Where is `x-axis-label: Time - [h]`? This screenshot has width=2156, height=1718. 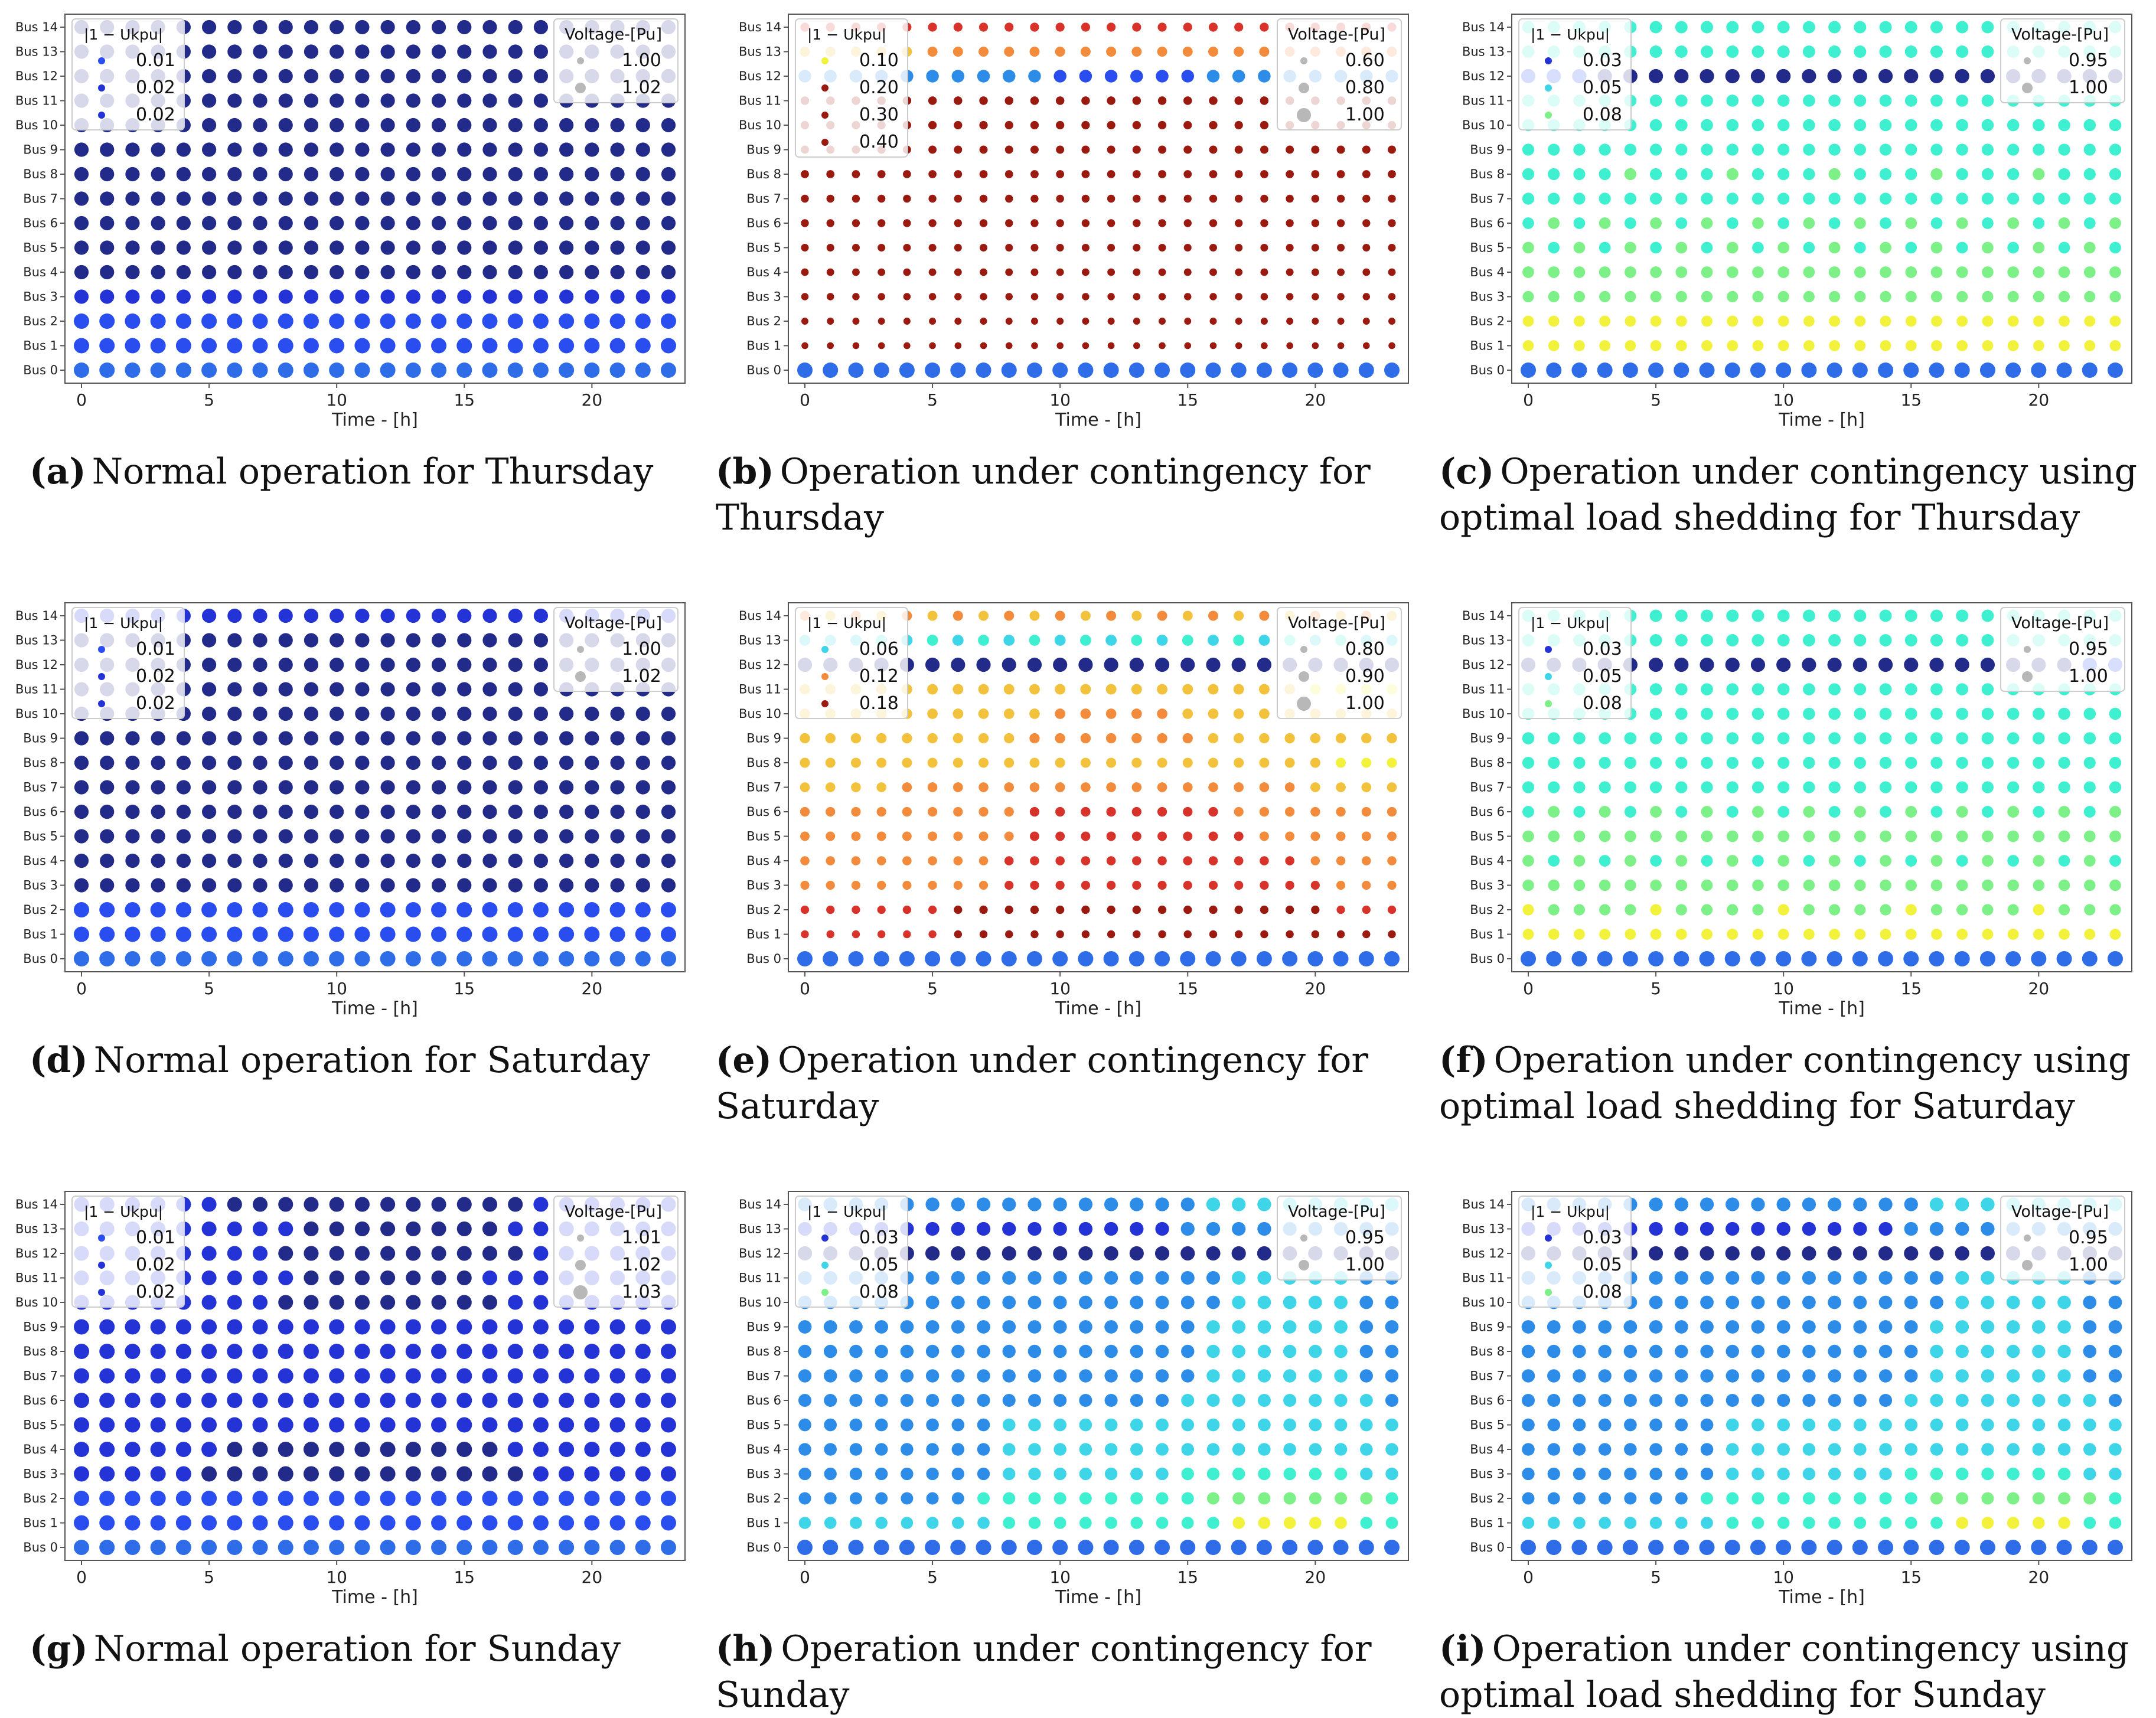
x-axis-label: Time - [h] is located at coordinates (374, 1008).